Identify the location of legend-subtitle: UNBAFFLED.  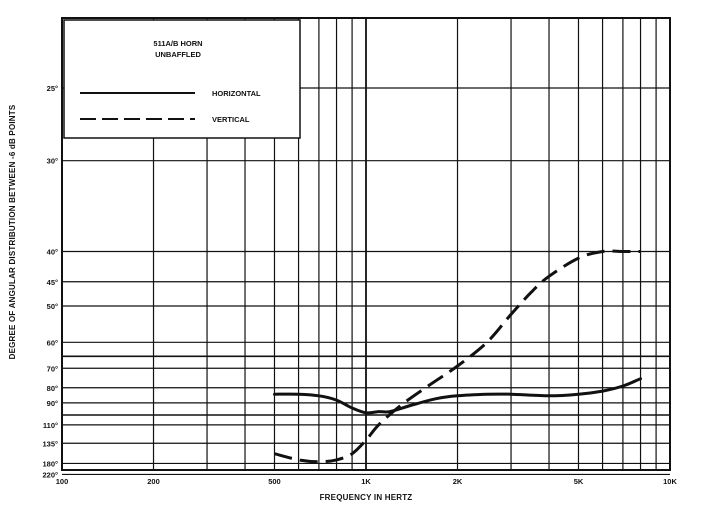
(178, 54).